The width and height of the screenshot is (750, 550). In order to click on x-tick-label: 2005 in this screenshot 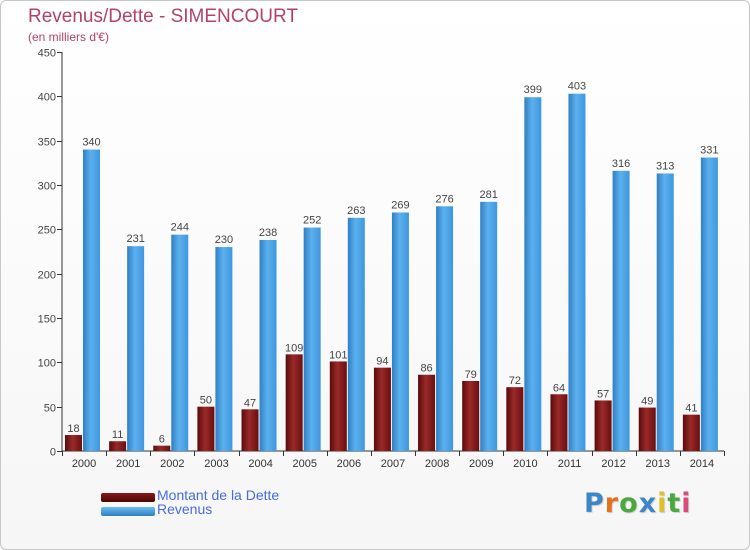, I will do `click(304, 464)`.